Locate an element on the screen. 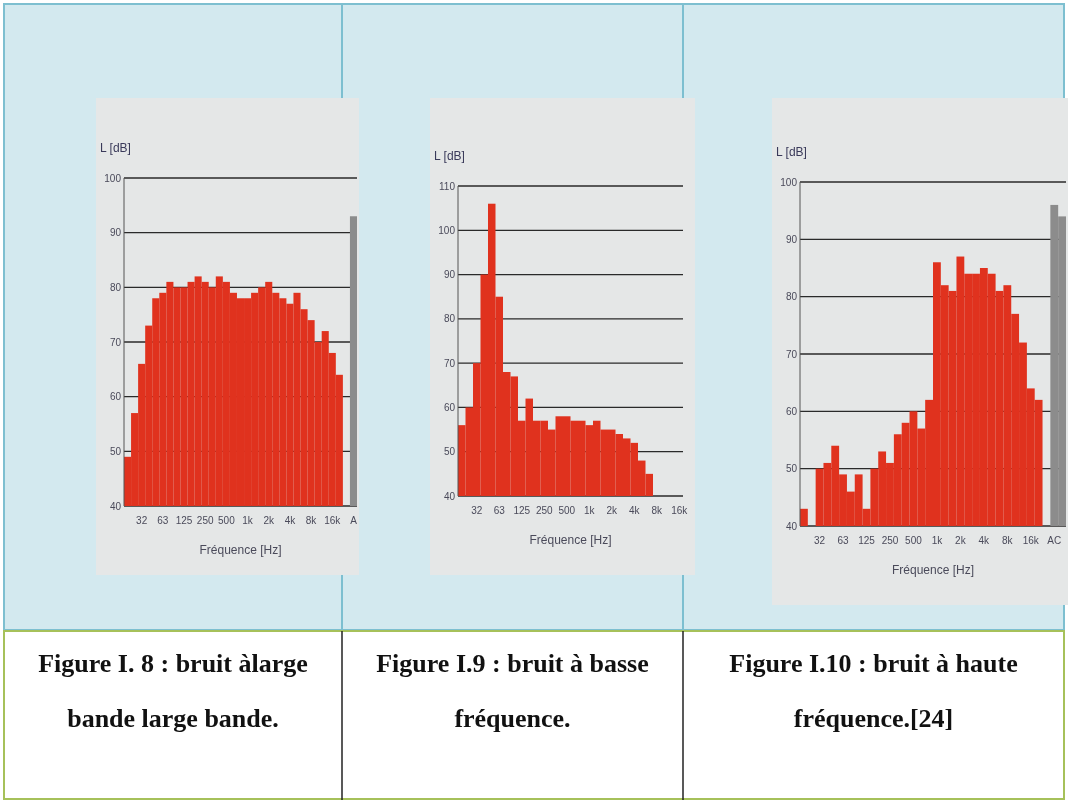  x-tick-label: A is located at coordinates (354, 520).